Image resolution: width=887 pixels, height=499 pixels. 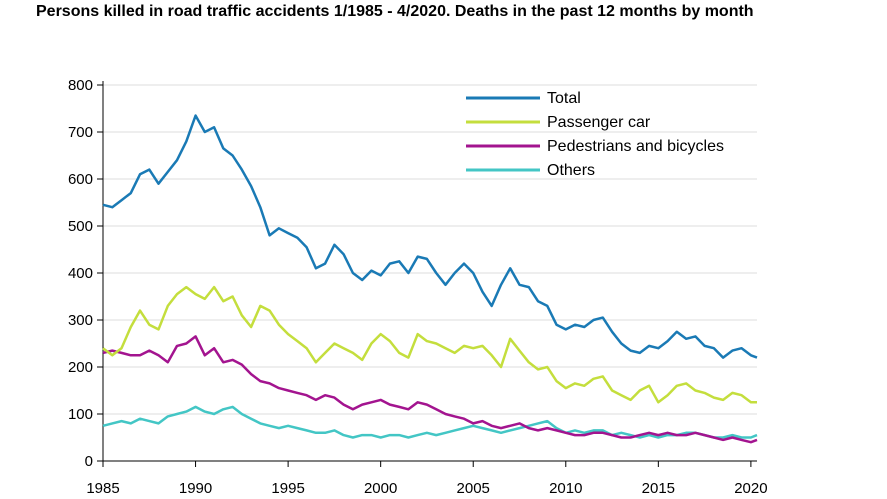 I want to click on legend-label-pedestrians-and-bicycles: Pedestrians and bicycles, so click(x=635, y=146).